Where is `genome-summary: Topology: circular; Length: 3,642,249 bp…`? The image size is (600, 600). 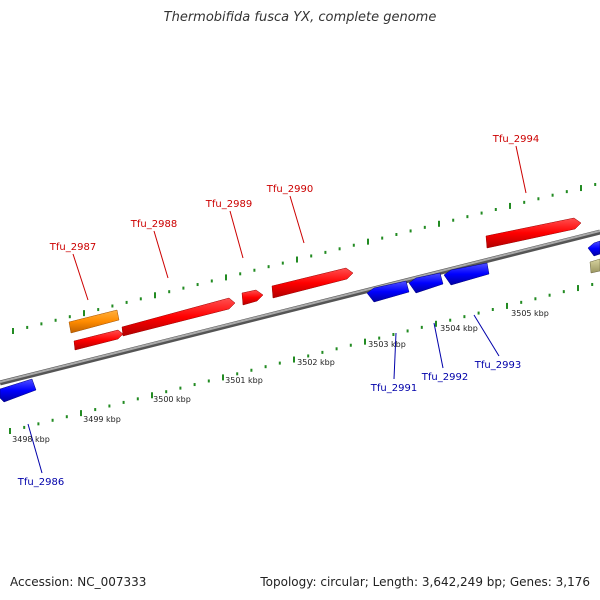
genome-summary: Topology: circular; Length: 3,642,249 bp… is located at coordinates (425, 582).